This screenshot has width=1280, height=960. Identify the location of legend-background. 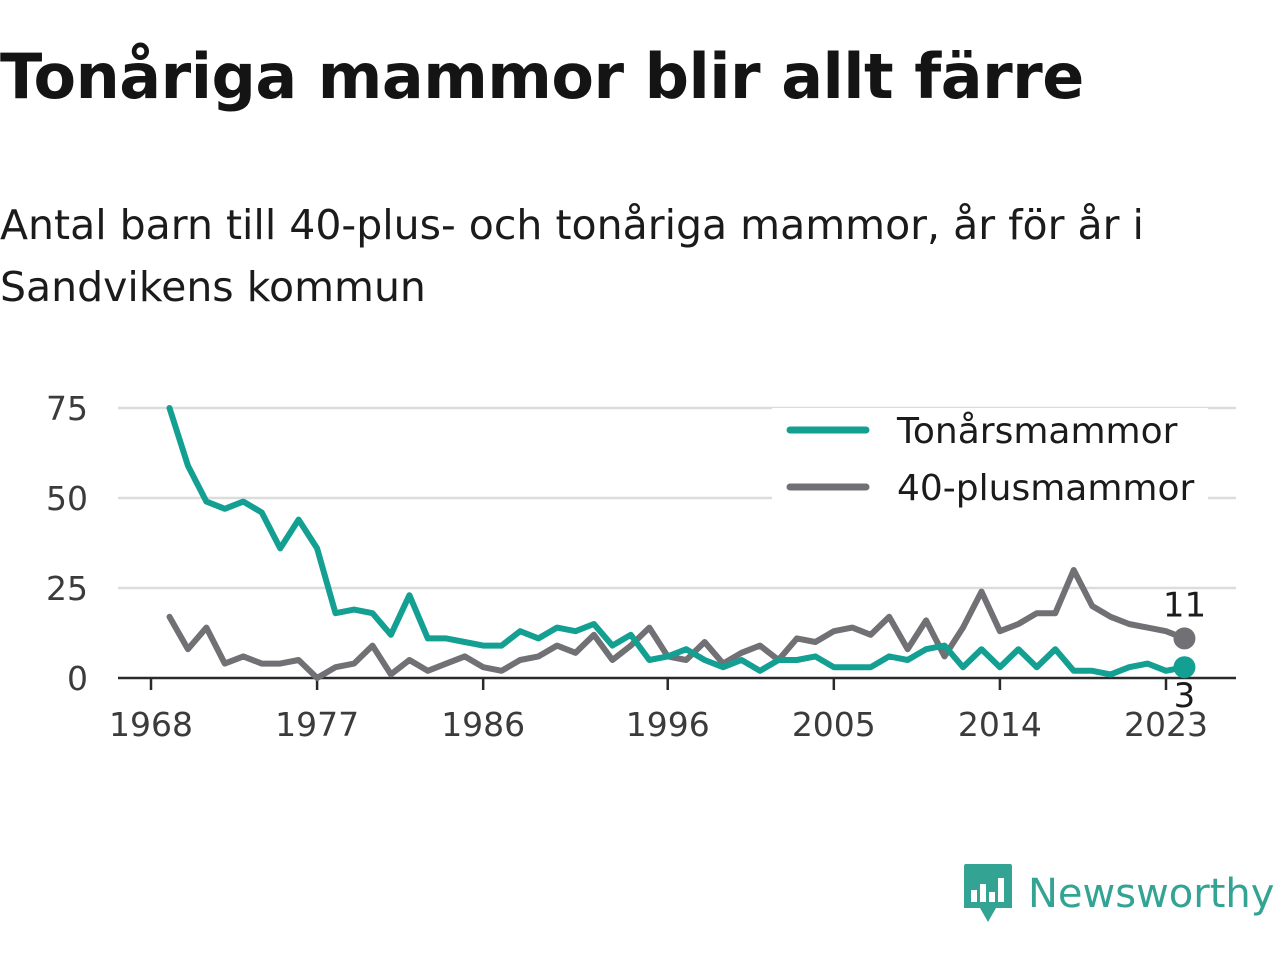
(990, 461).